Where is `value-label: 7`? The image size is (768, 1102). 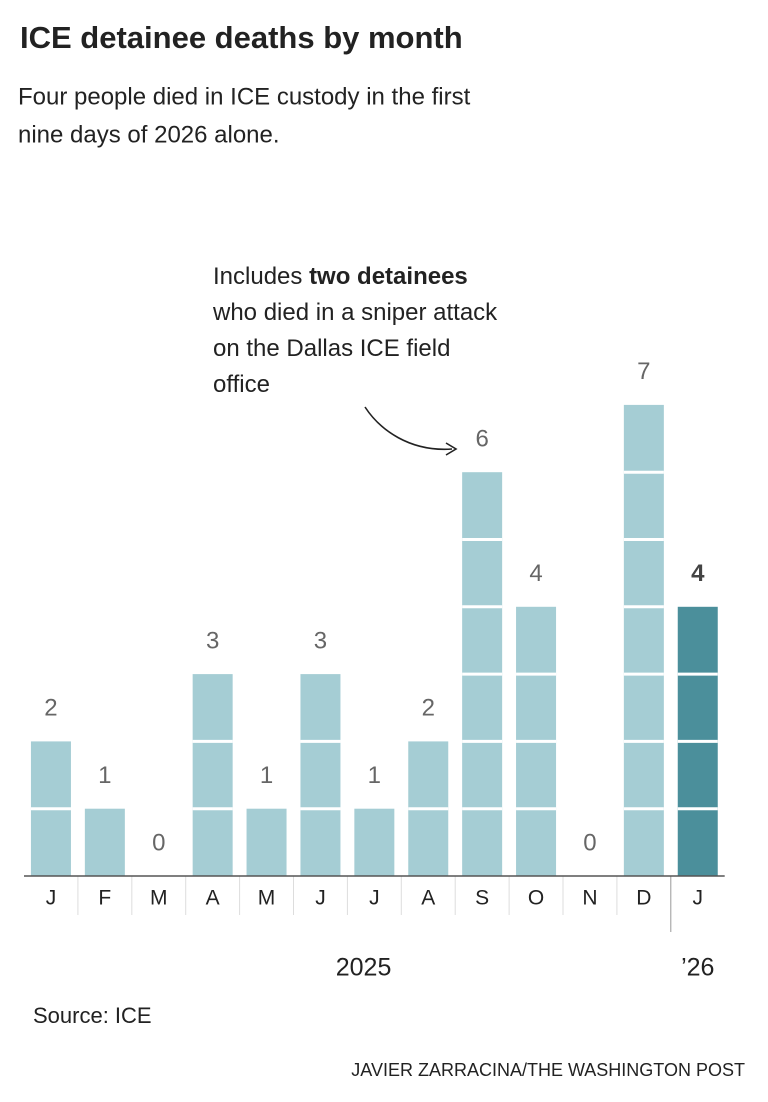
value-label: 7 is located at coordinates (643, 371).